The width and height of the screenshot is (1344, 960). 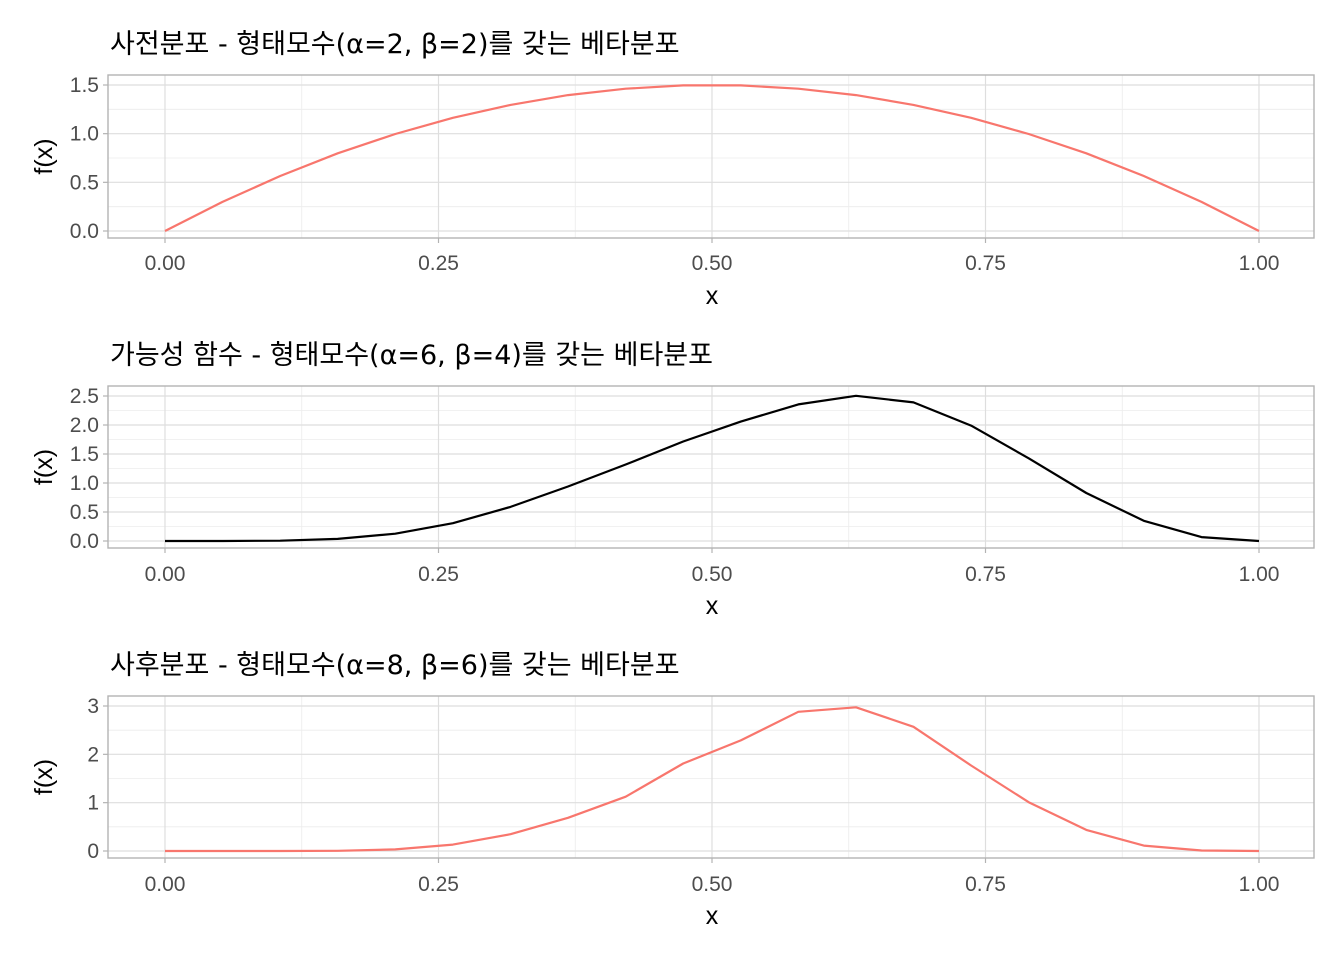 I want to click on y-tick-label: 2.0, so click(x=84, y=425).